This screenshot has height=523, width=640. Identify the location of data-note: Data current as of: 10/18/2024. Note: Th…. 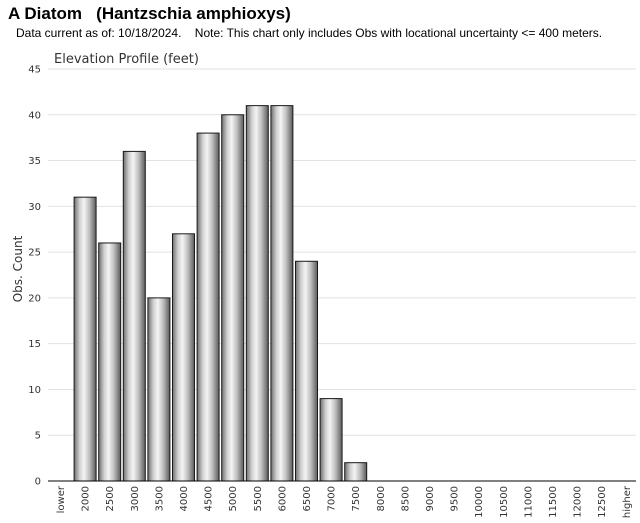
(309, 33).